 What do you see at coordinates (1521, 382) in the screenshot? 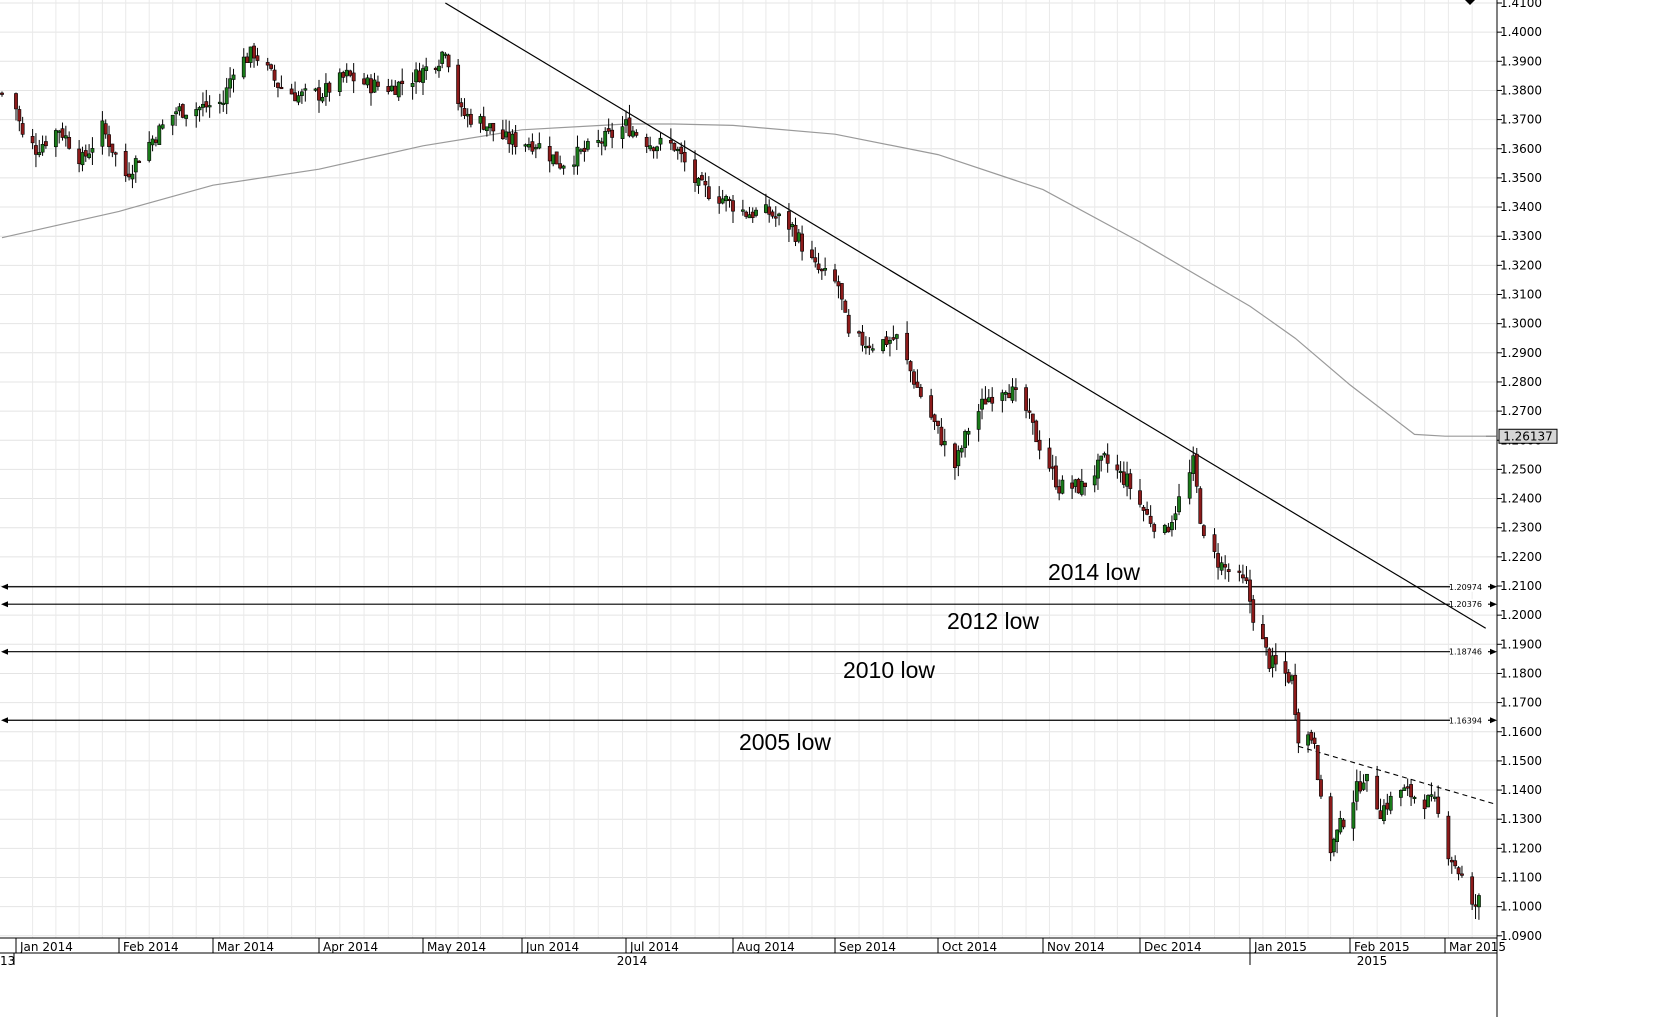
I see `y-tick-label: 1.2800` at bounding box center [1521, 382].